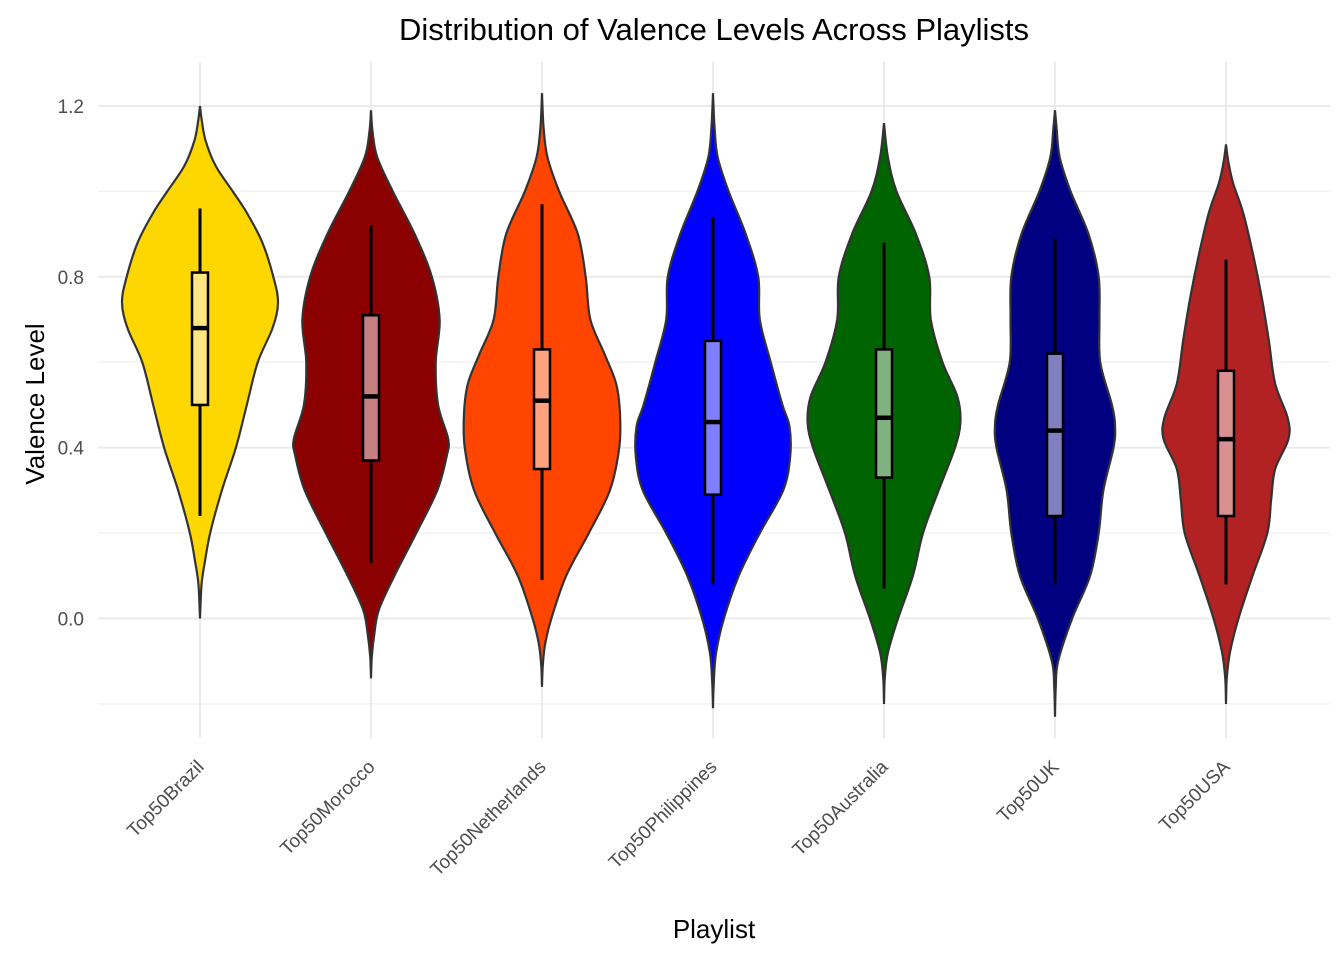 This screenshot has width=1344, height=960. I want to click on y-tick-label: 0.4, so click(71, 449).